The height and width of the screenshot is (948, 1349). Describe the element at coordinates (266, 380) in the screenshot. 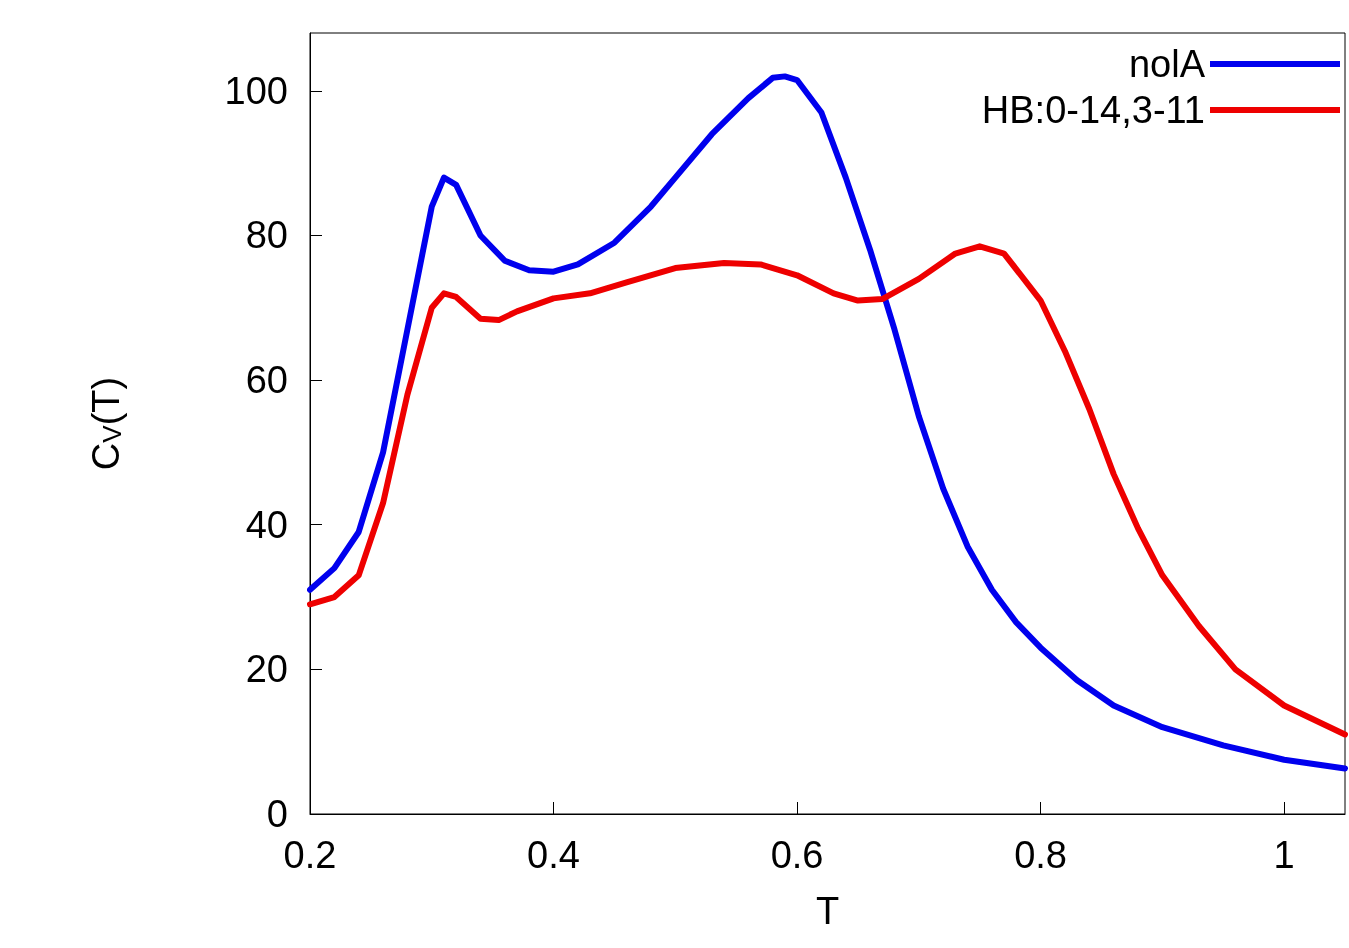

I see `y-tick-label: 60` at that location.